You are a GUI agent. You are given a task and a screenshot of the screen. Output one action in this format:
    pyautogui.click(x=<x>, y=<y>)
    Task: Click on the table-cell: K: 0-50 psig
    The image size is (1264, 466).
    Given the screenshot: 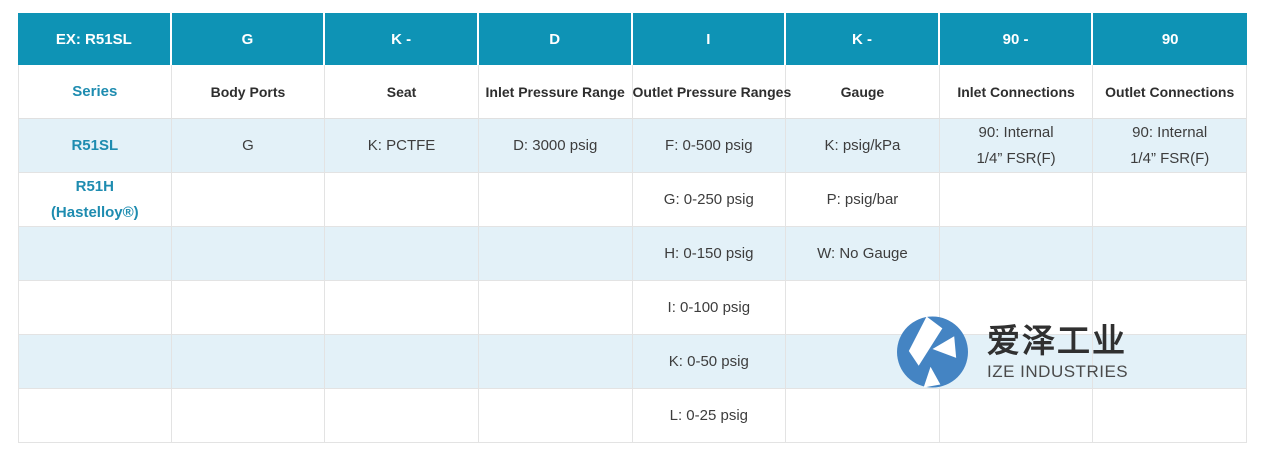 What is the action you would take?
    pyautogui.click(x=709, y=362)
    